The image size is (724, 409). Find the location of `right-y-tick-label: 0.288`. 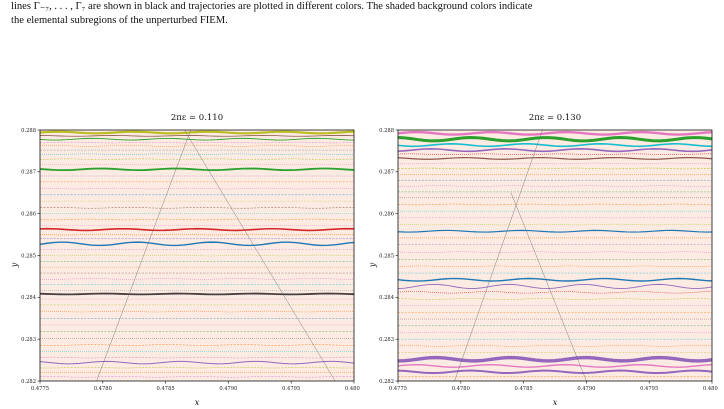

right-y-tick-label: 0.288 is located at coordinates (386, 131).